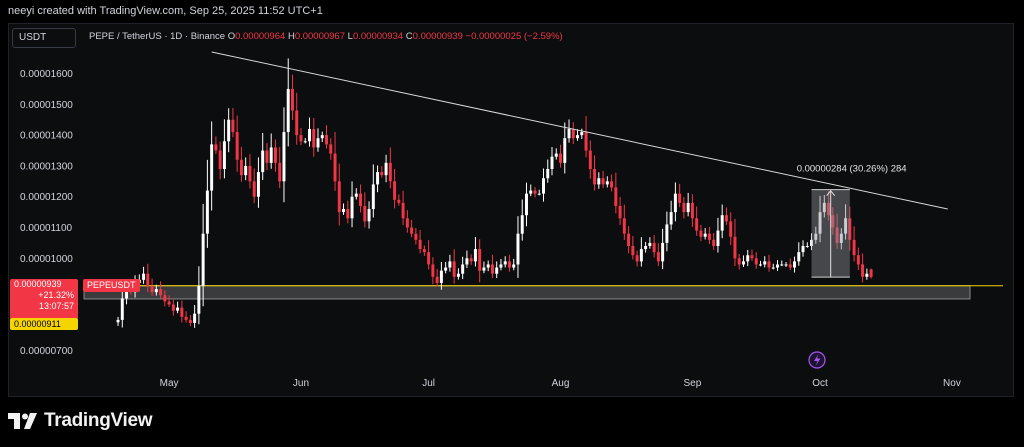  I want to click on level-price-tag: 0.00000911, so click(44, 324).